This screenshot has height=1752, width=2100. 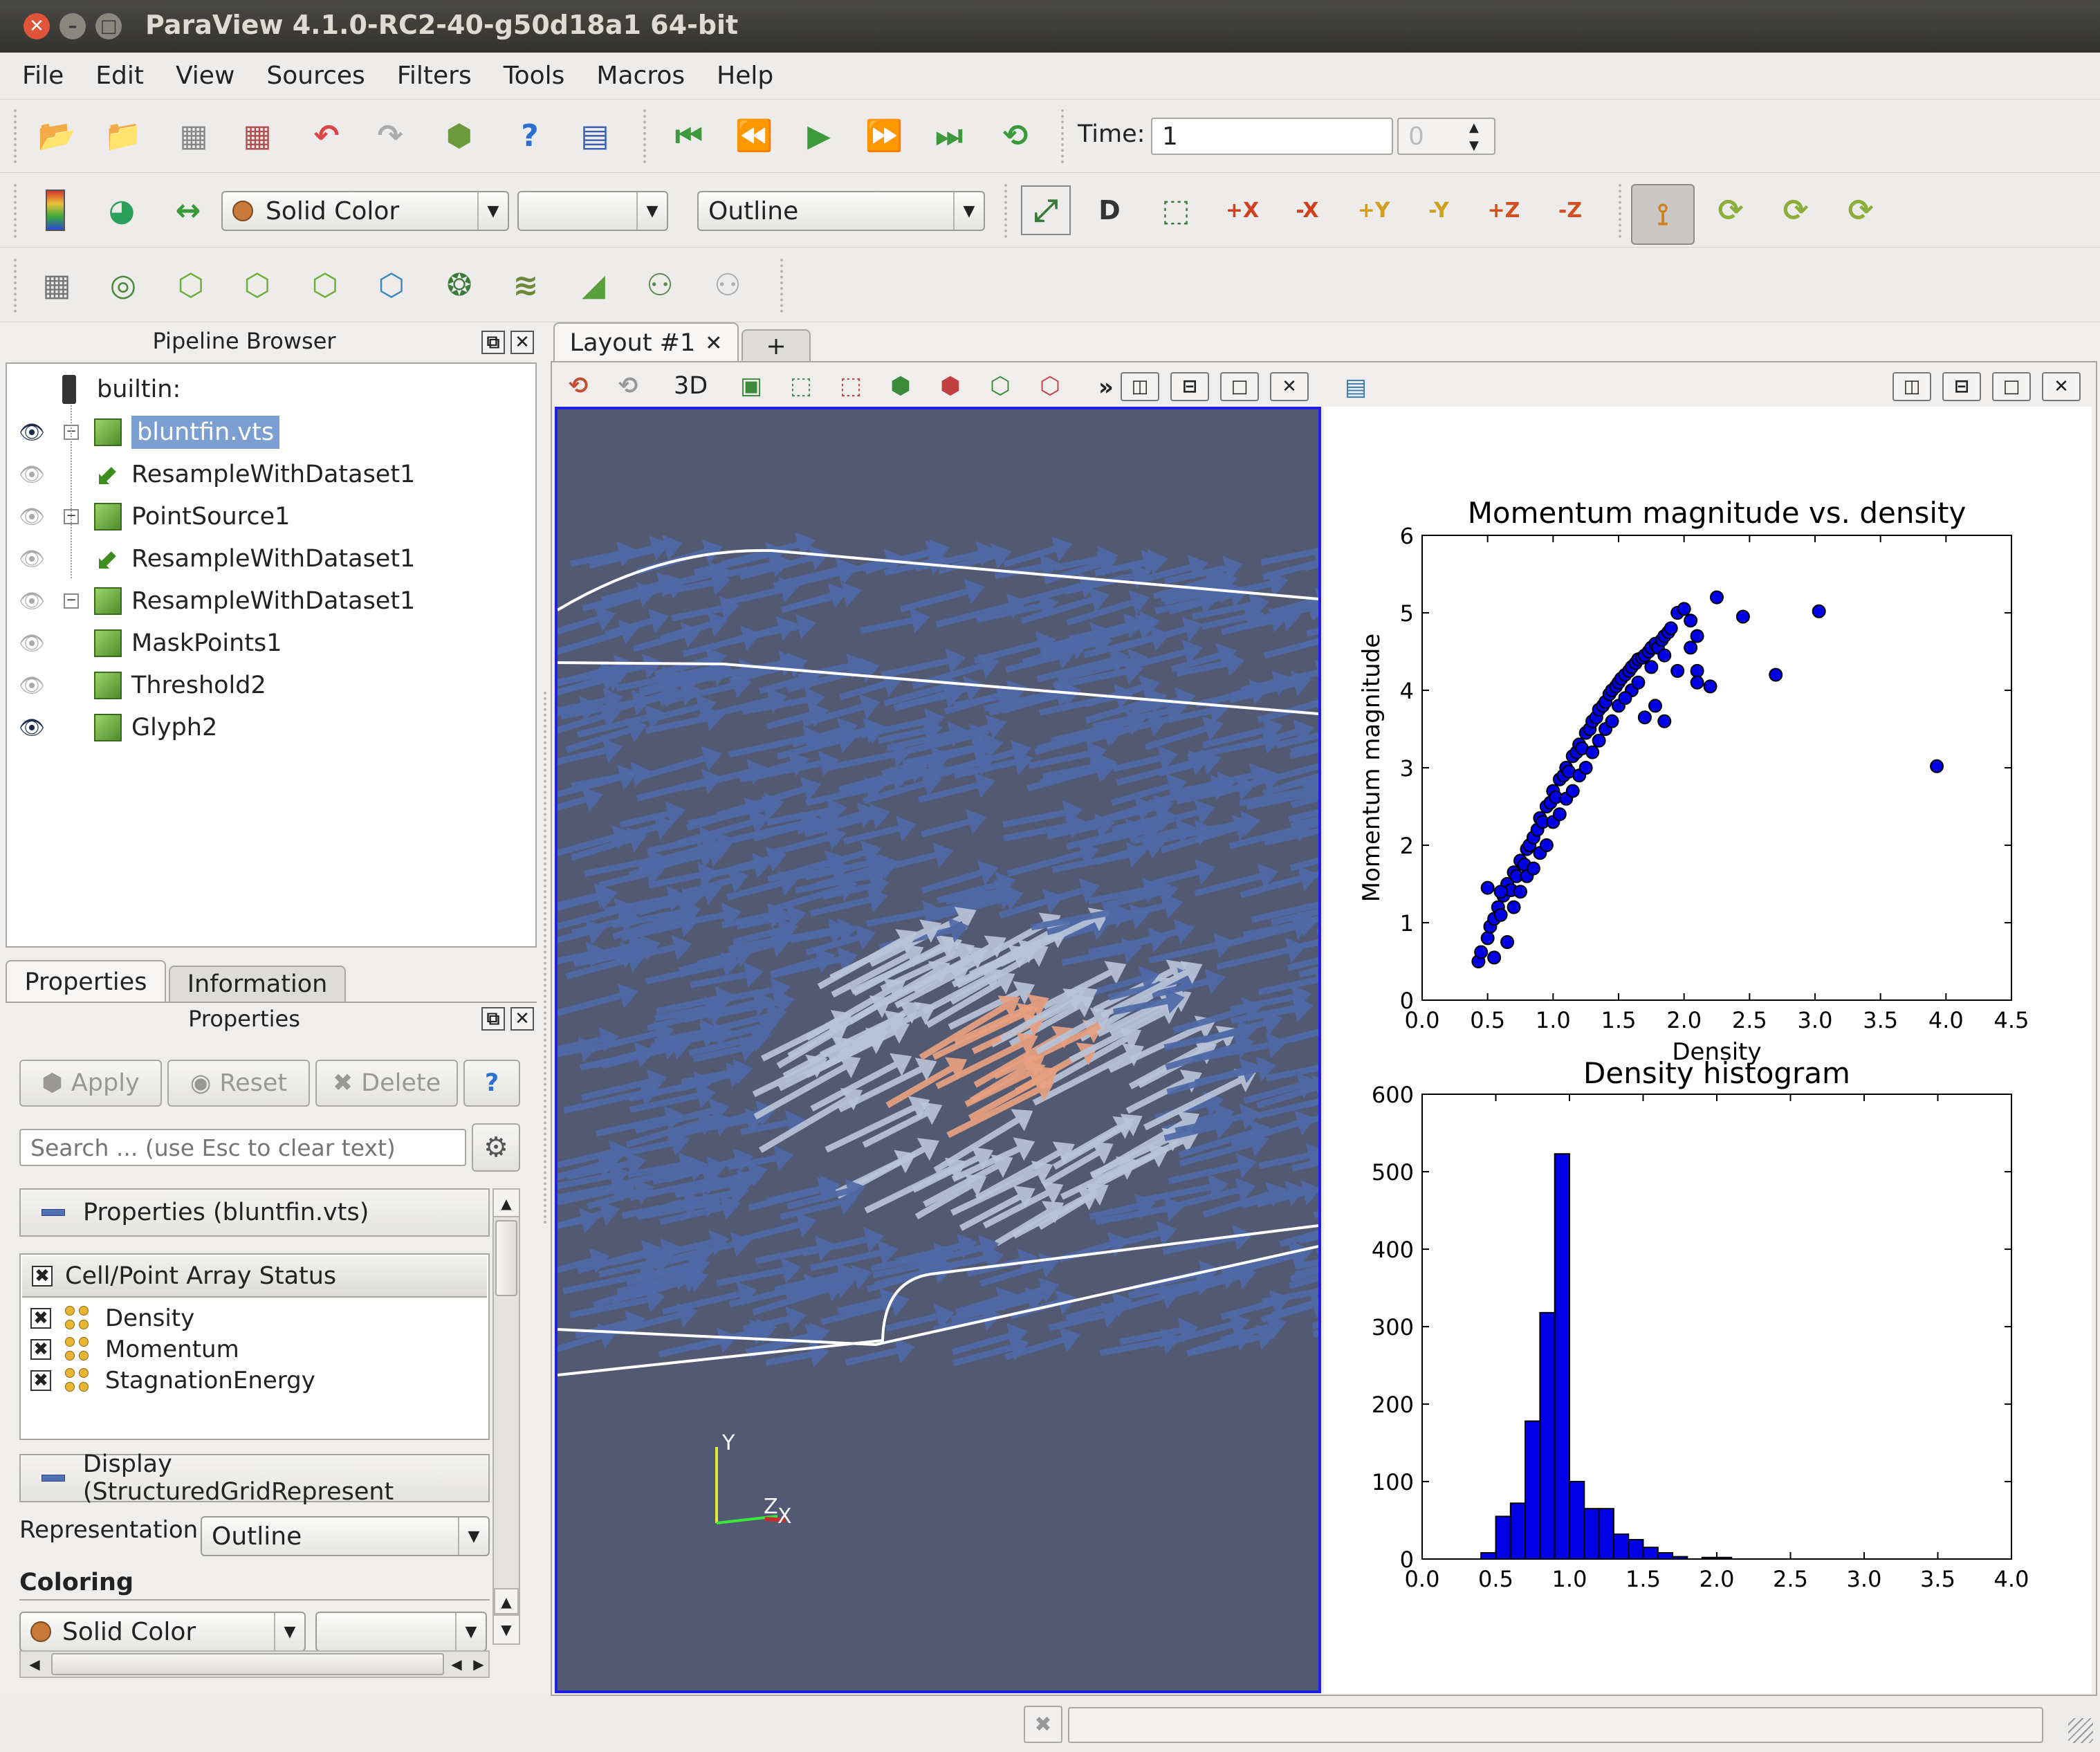 What do you see at coordinates (1961, 386) in the screenshot?
I see `split-vertical-icon: ⊟` at bounding box center [1961, 386].